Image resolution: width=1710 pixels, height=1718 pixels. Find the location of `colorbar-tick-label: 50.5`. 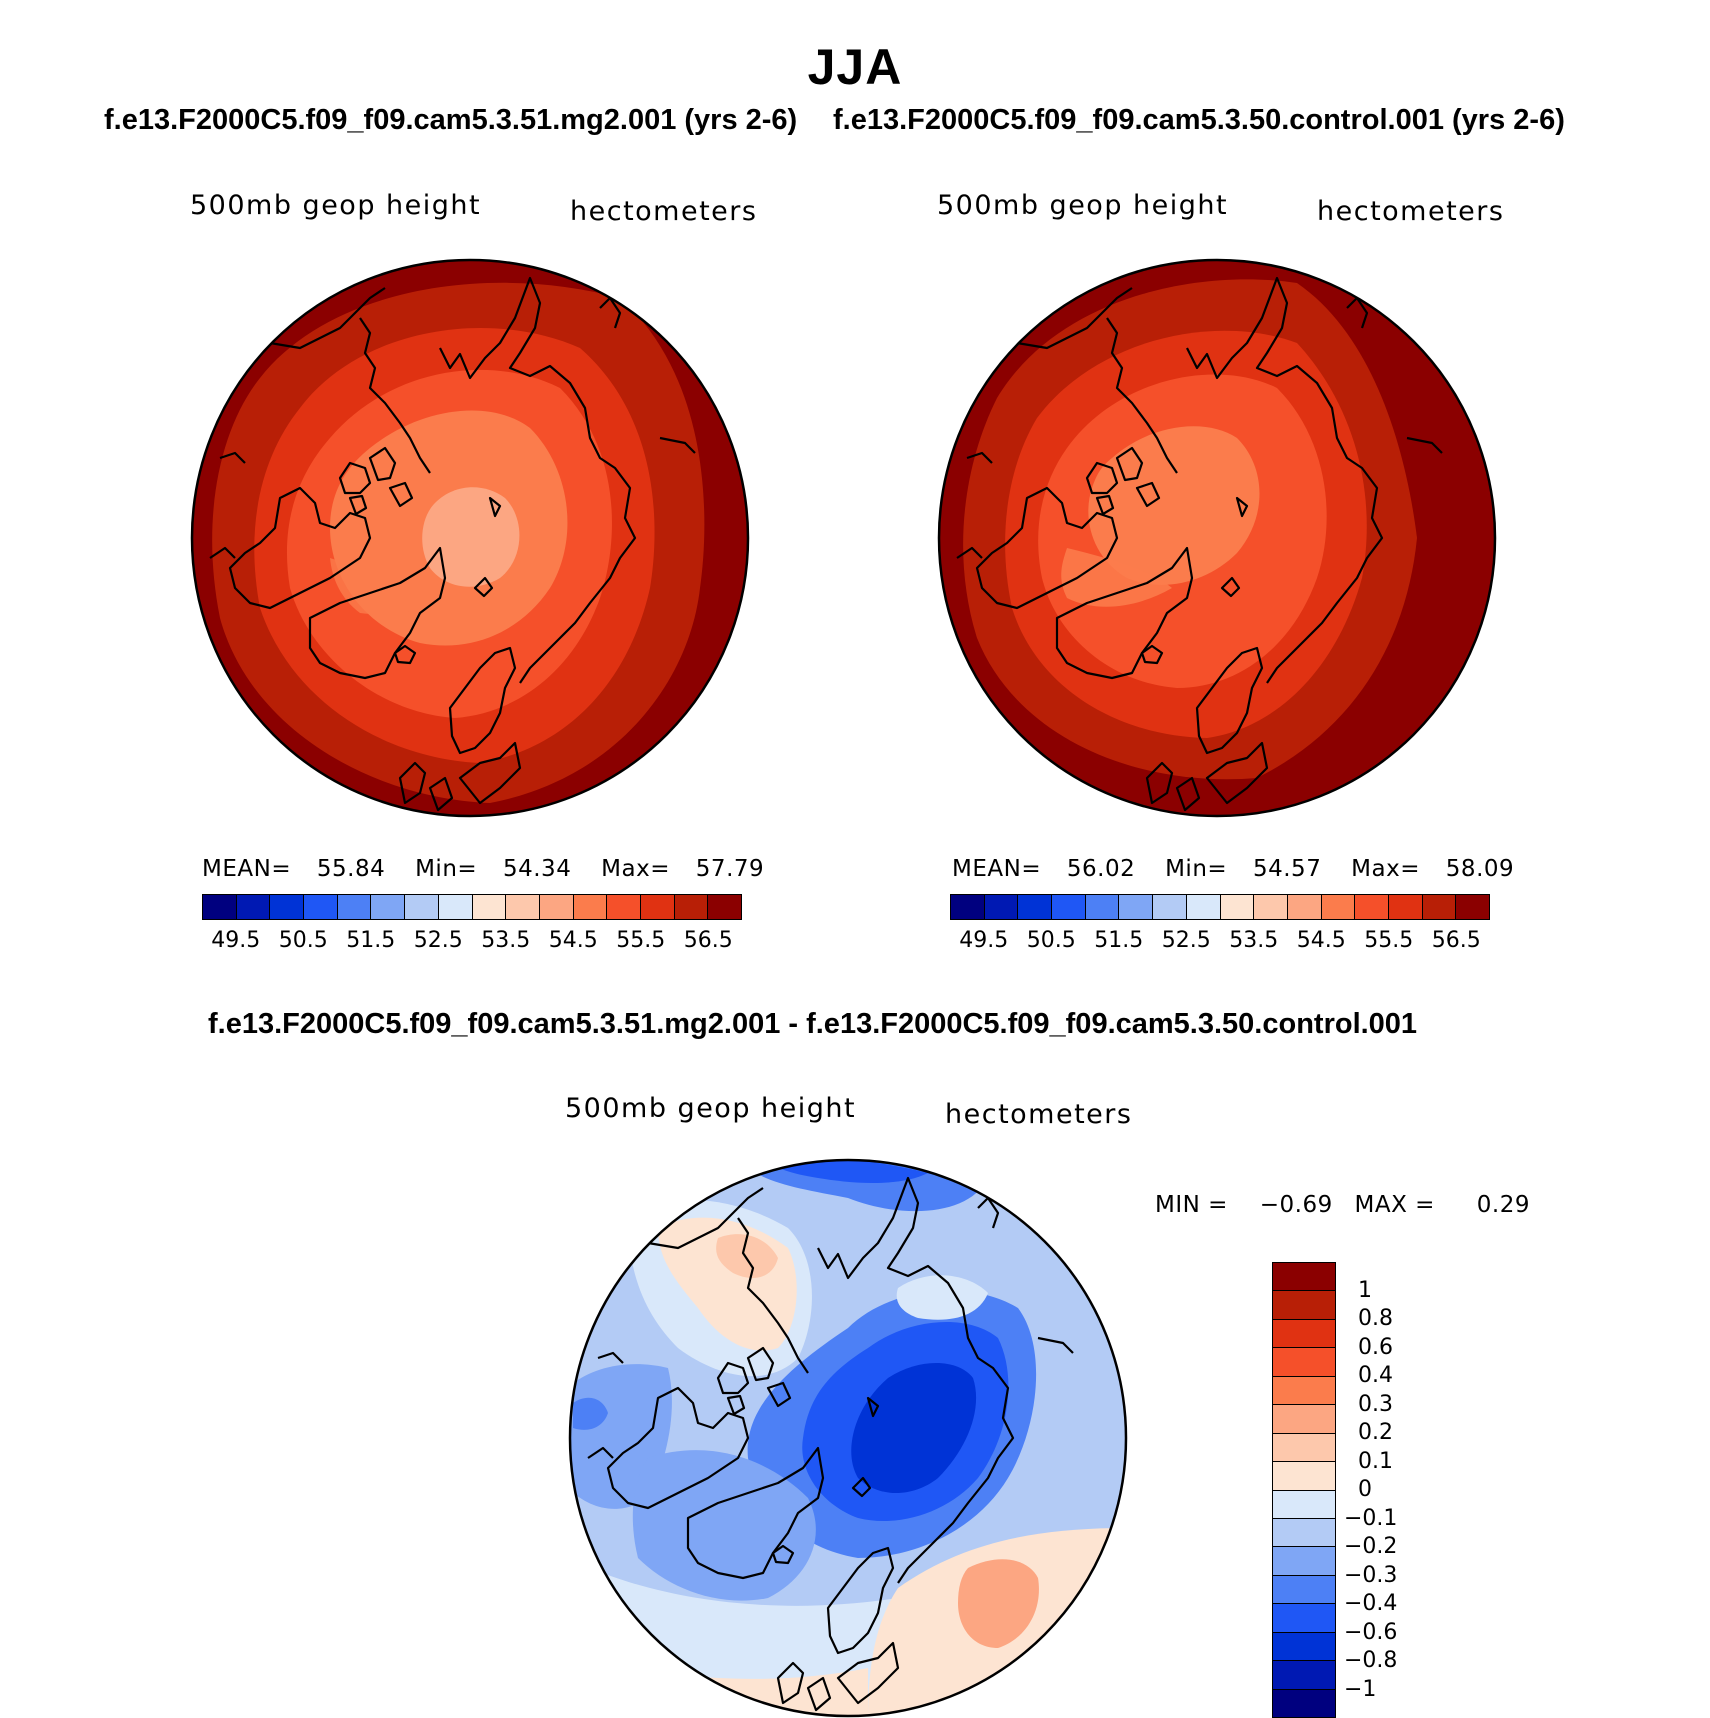

colorbar-tick-label: 50.5 is located at coordinates (303, 940).